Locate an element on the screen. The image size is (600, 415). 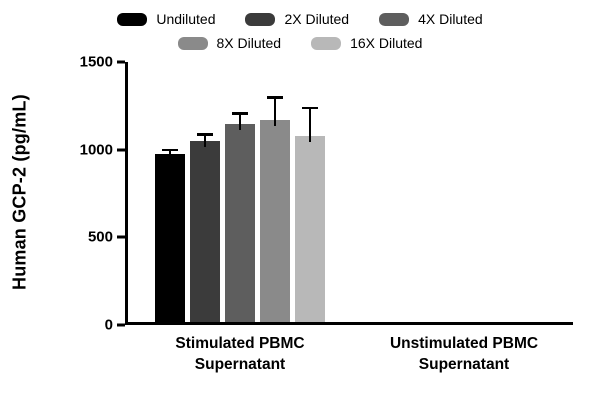
legend-item-8x-diluted: 8X Diluted is located at coordinates (229, 43).